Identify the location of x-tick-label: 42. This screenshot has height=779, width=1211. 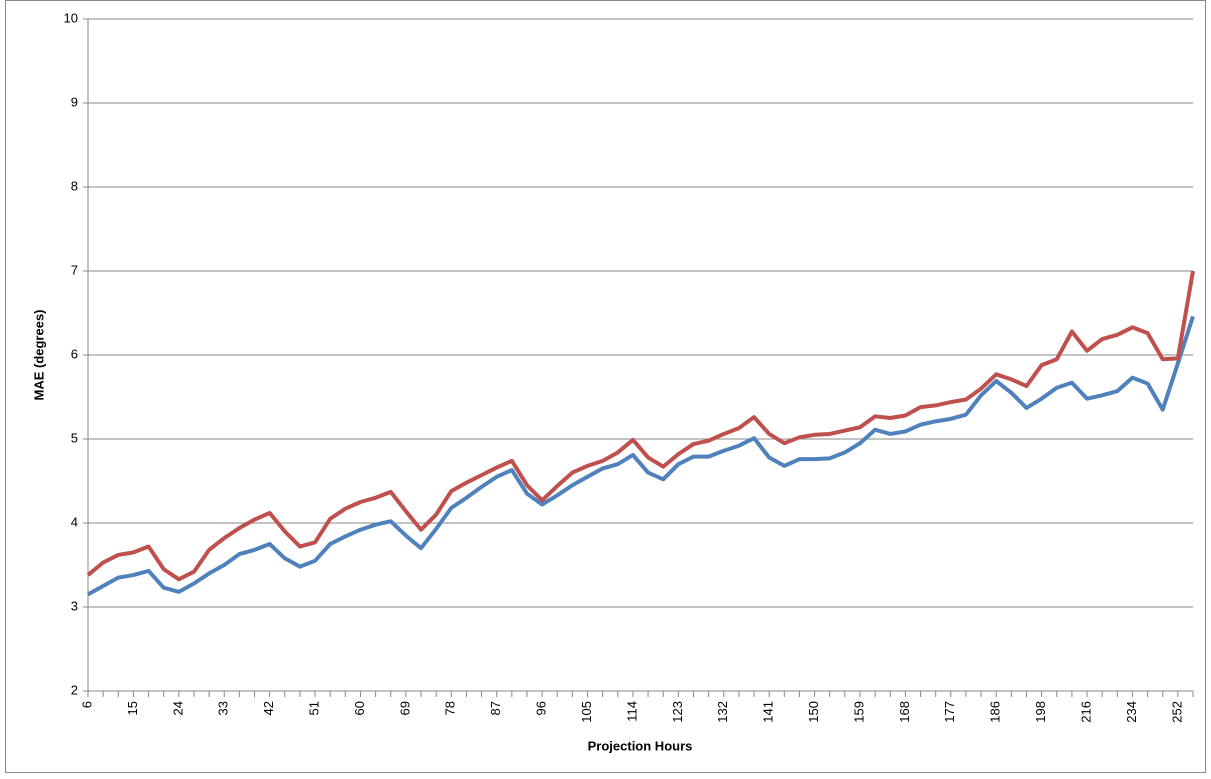
(268, 708).